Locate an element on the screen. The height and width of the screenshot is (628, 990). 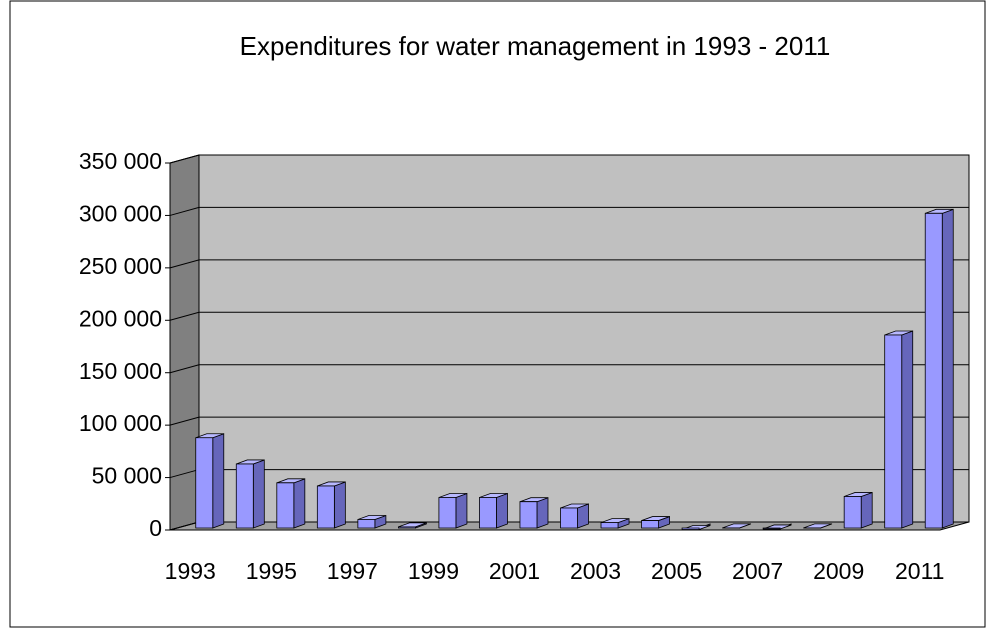
y-tick-label: 150 000 is located at coordinates (120, 371).